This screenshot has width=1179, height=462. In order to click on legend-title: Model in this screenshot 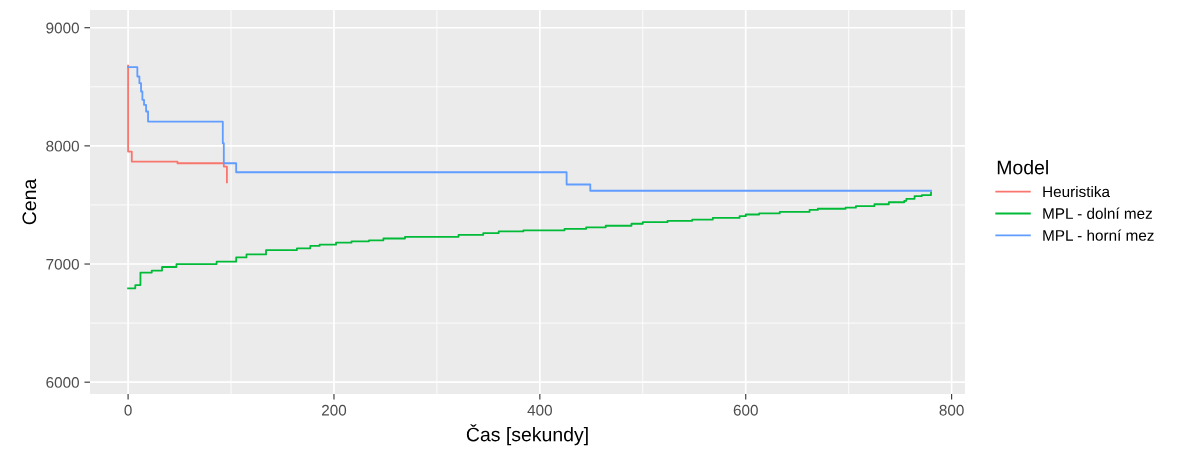, I will do `click(1022, 167)`.